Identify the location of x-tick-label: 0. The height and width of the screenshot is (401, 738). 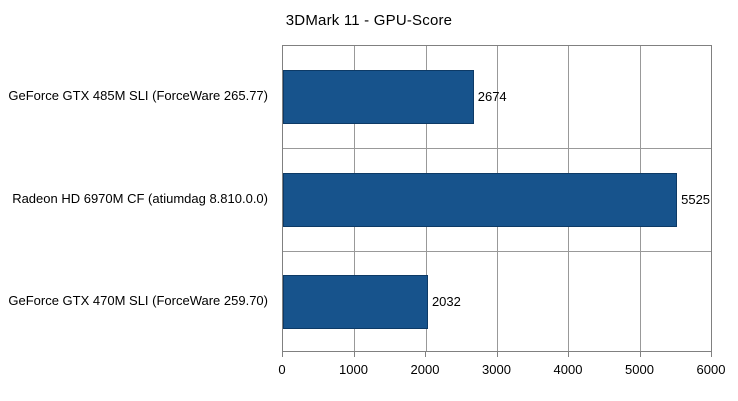
(282, 369).